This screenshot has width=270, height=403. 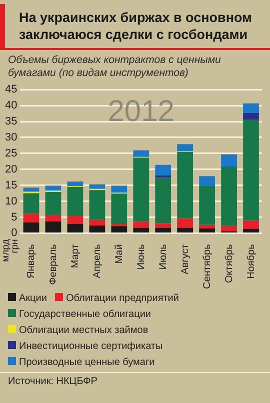 I want to click on legend-label: Государственные облигации, so click(x=85, y=314).